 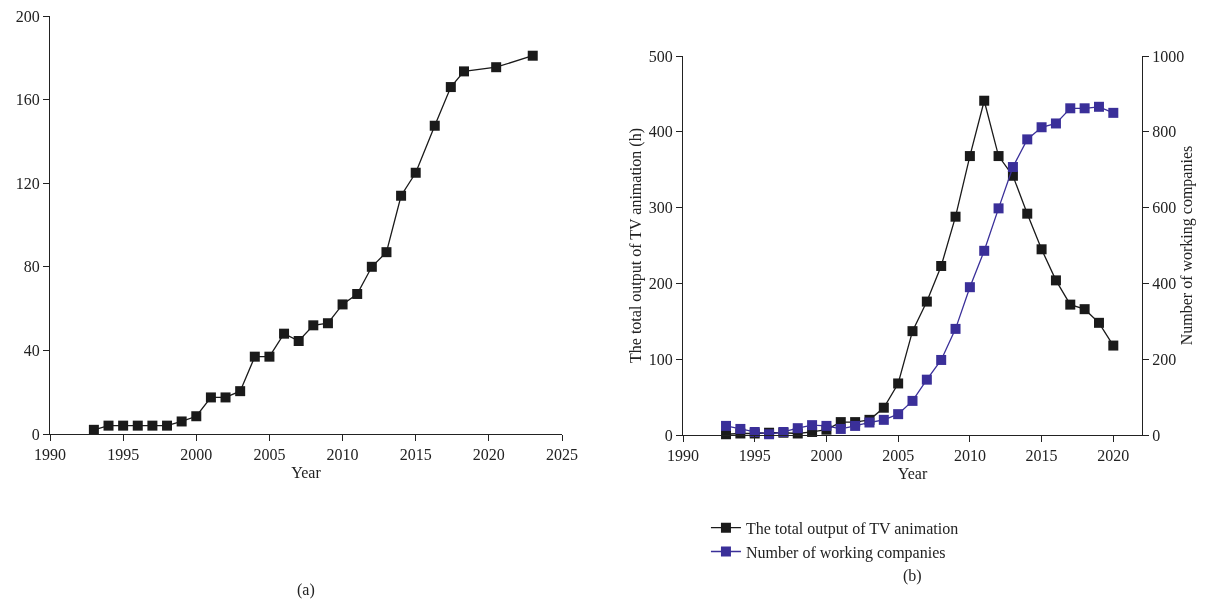 I want to click on y2-tick-label: 800, so click(x=1164, y=132).